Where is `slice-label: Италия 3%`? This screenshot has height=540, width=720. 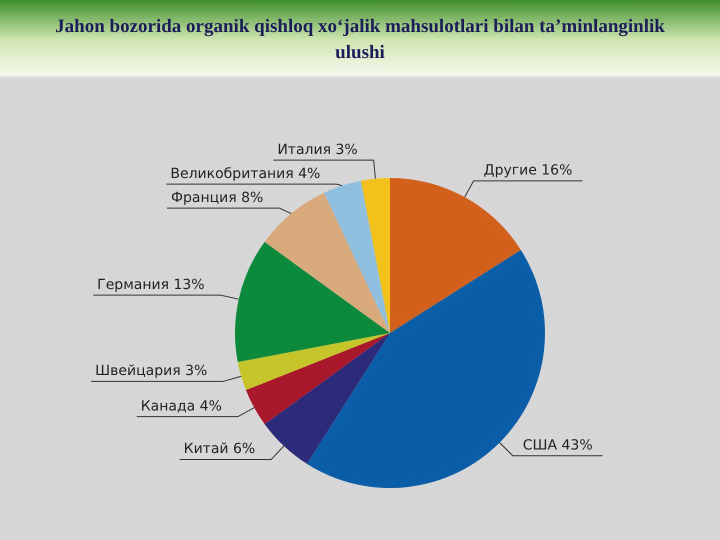 slice-label: Италия 3% is located at coordinates (317, 150).